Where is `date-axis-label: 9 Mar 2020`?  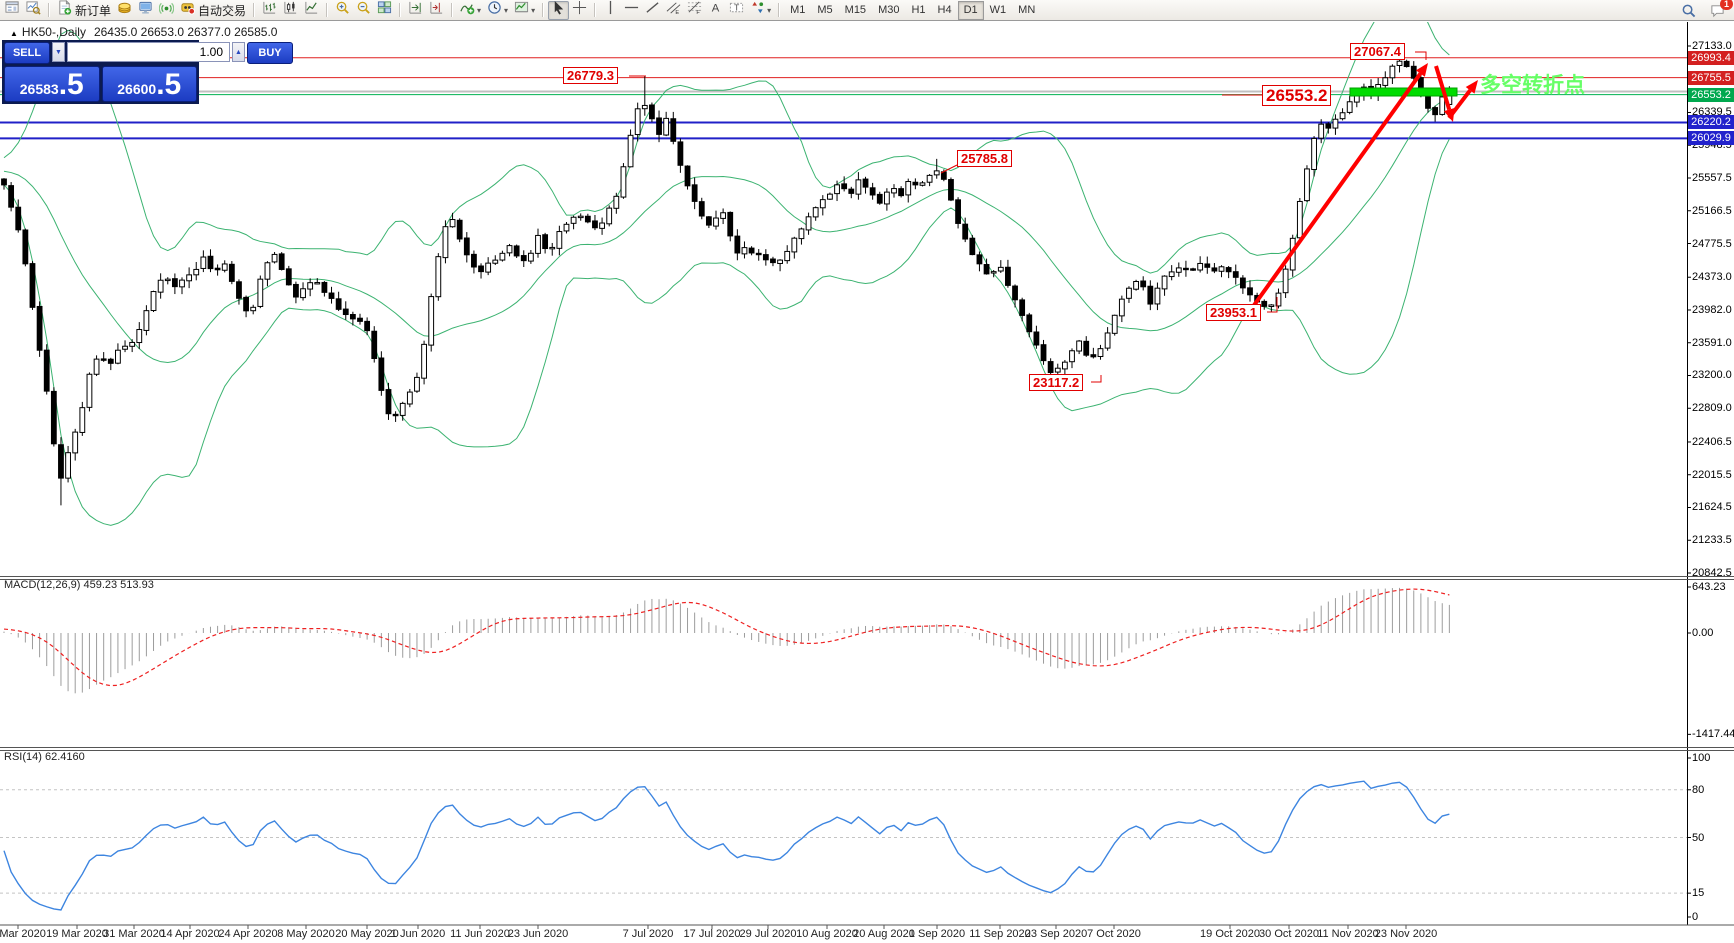 date-axis-label: 9 Mar 2020 is located at coordinates (23, 934).